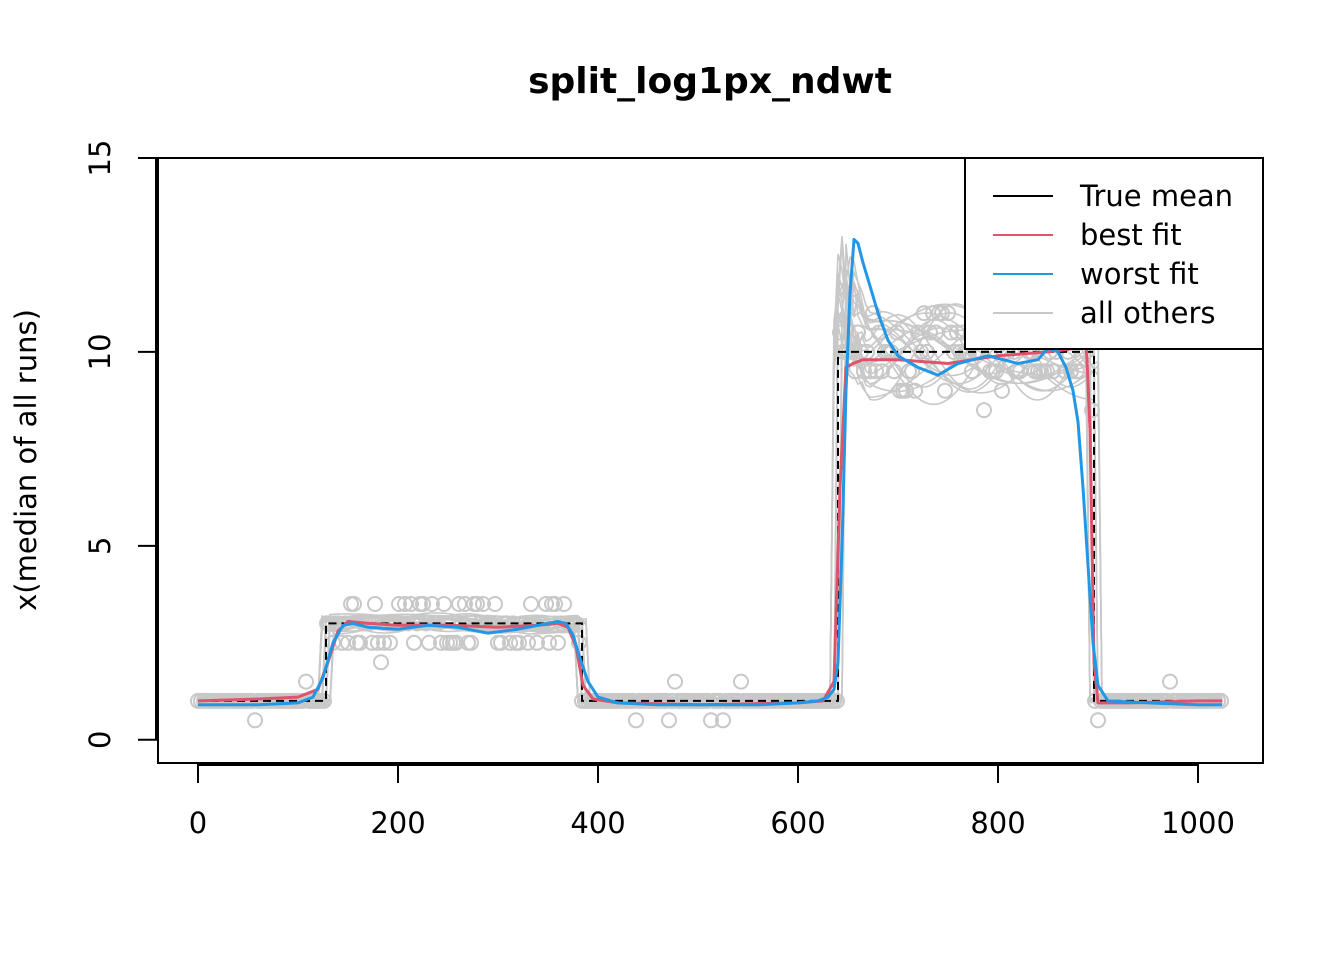 This screenshot has width=1344, height=960. What do you see at coordinates (710, 81) in the screenshot?
I see `chart-title: split_log1px_ndwt` at bounding box center [710, 81].